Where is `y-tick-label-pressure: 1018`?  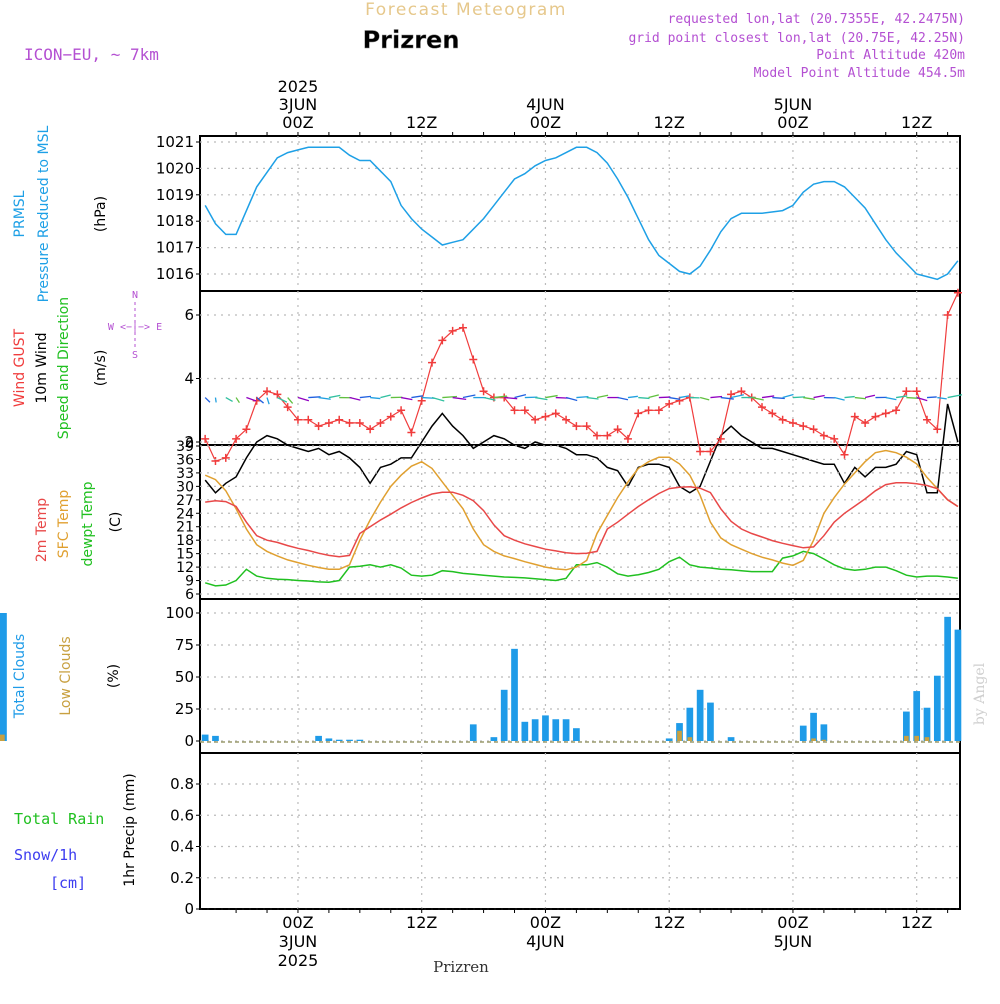 y-tick-label-pressure: 1018 is located at coordinates (175, 221).